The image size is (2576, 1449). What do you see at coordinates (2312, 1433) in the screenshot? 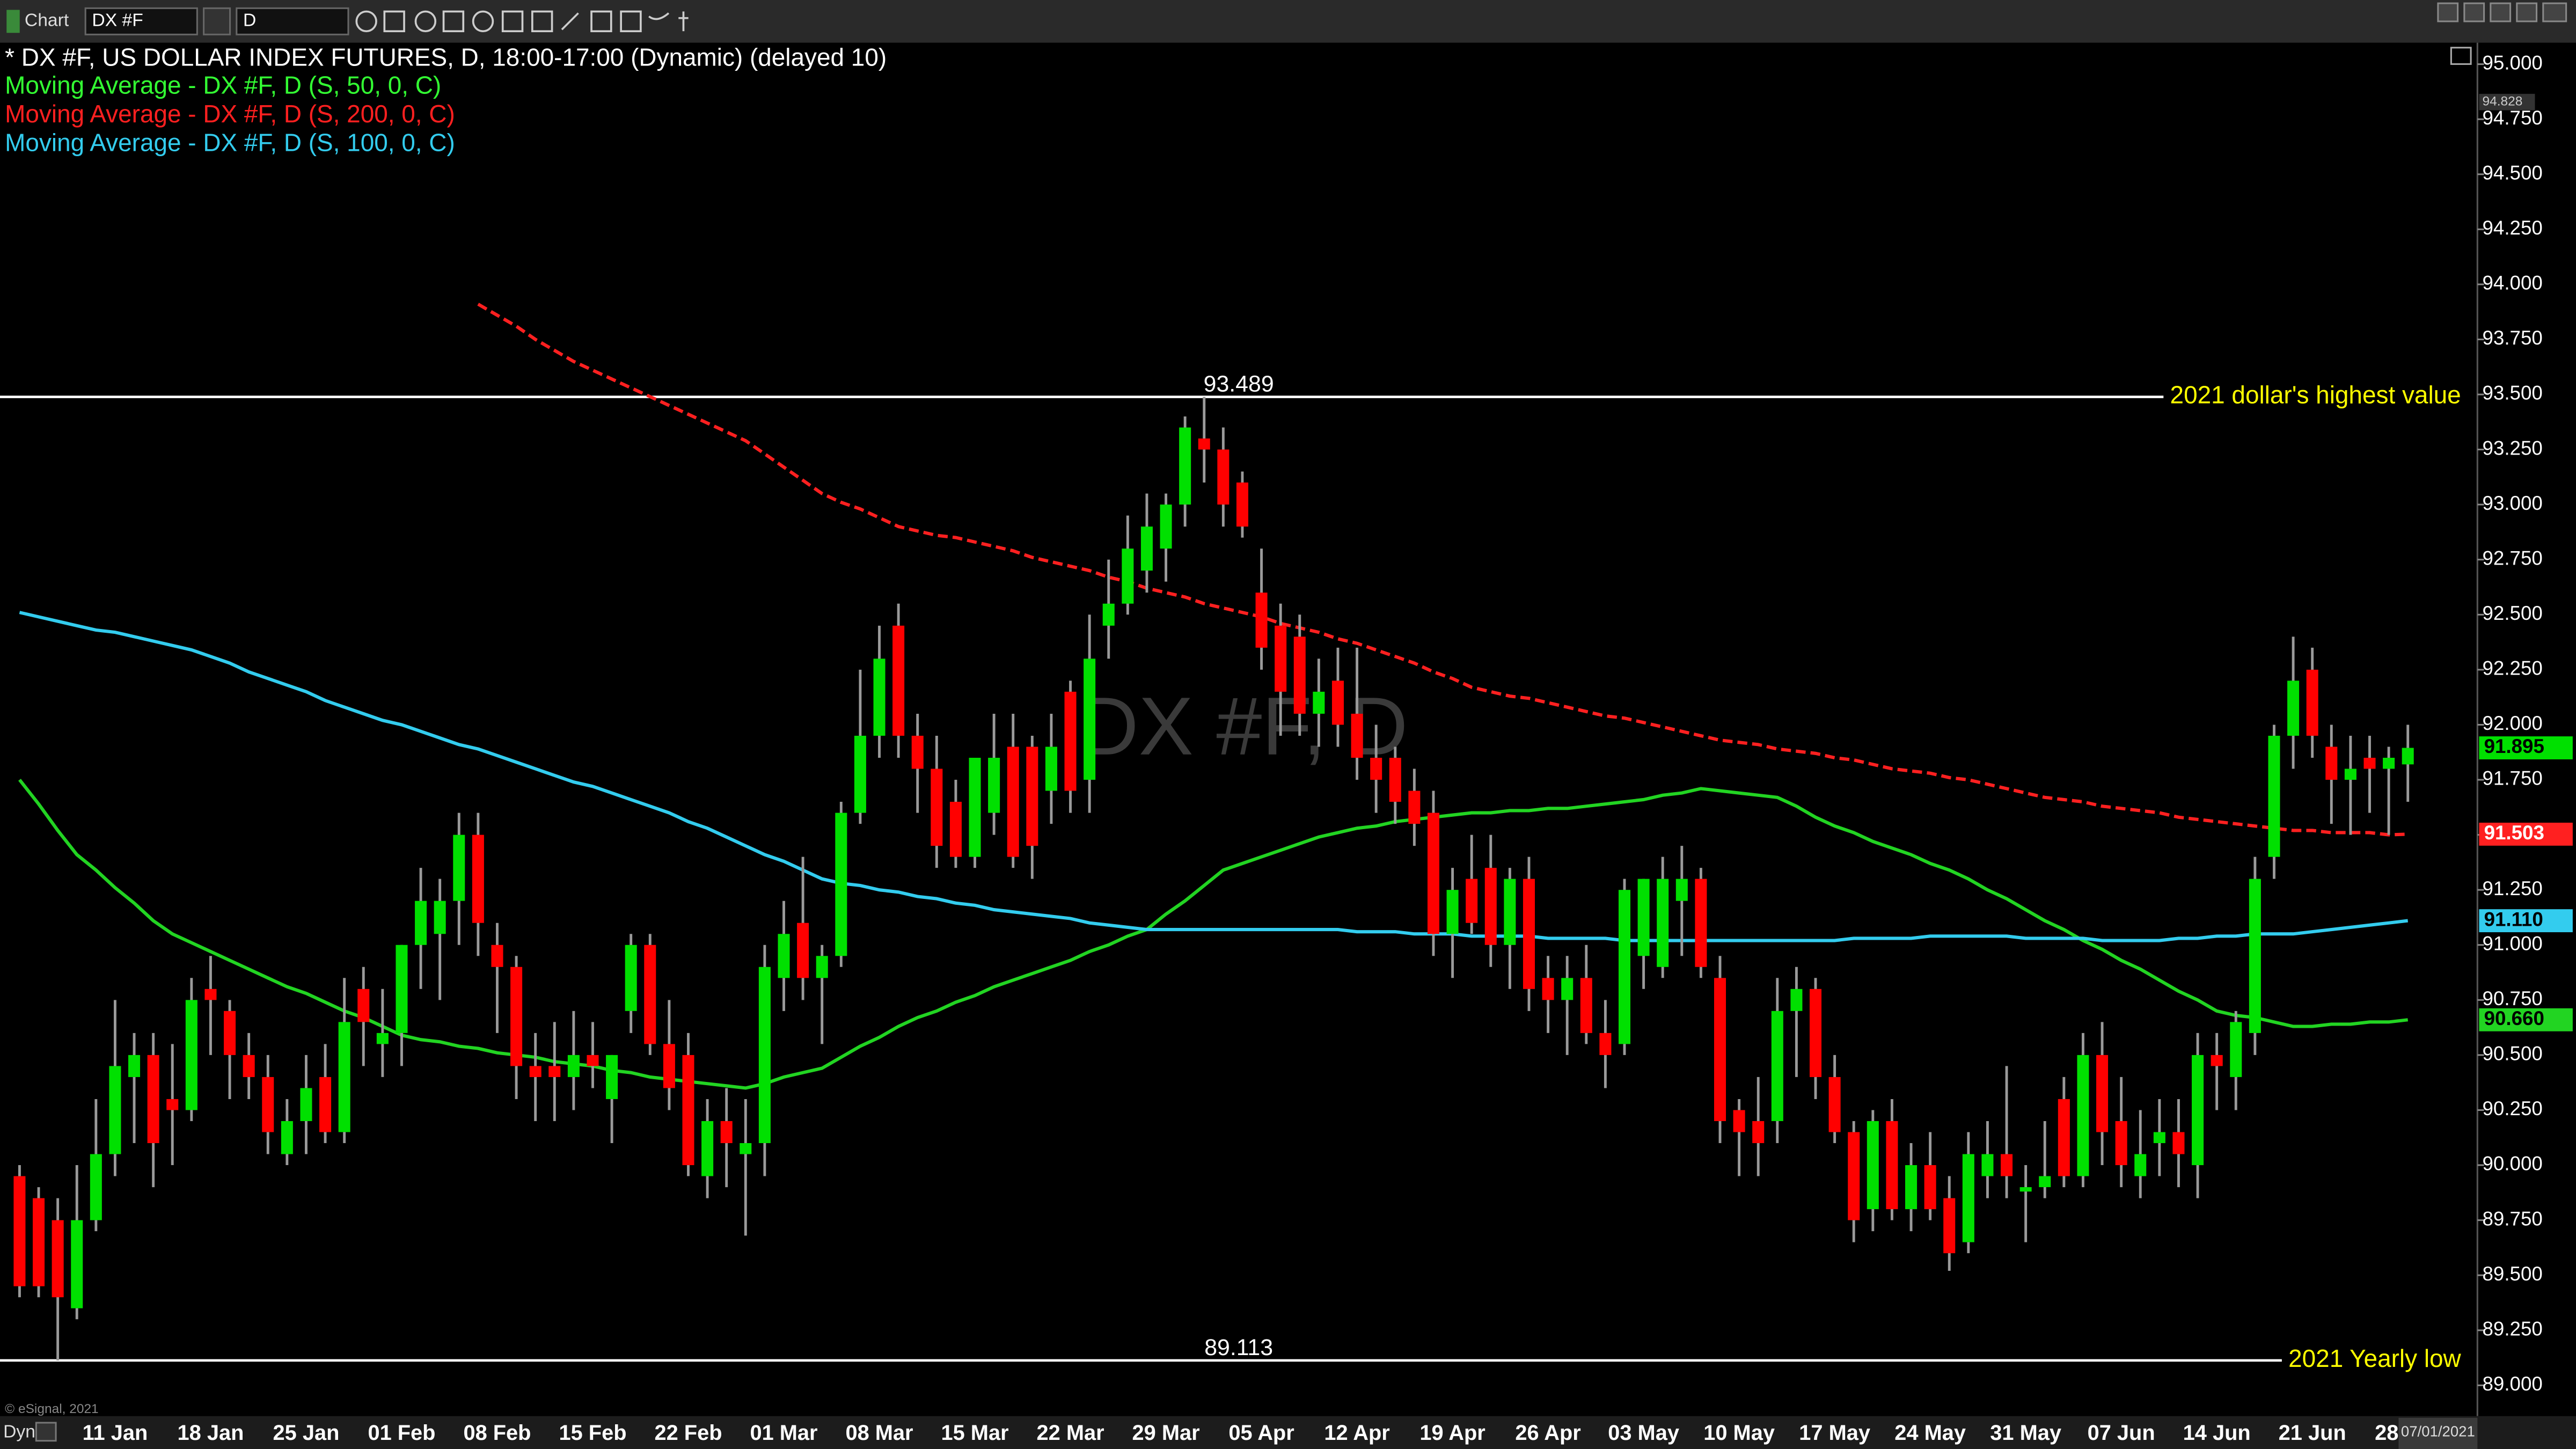
I see `x-tick-label: 21 Jun` at bounding box center [2312, 1433].